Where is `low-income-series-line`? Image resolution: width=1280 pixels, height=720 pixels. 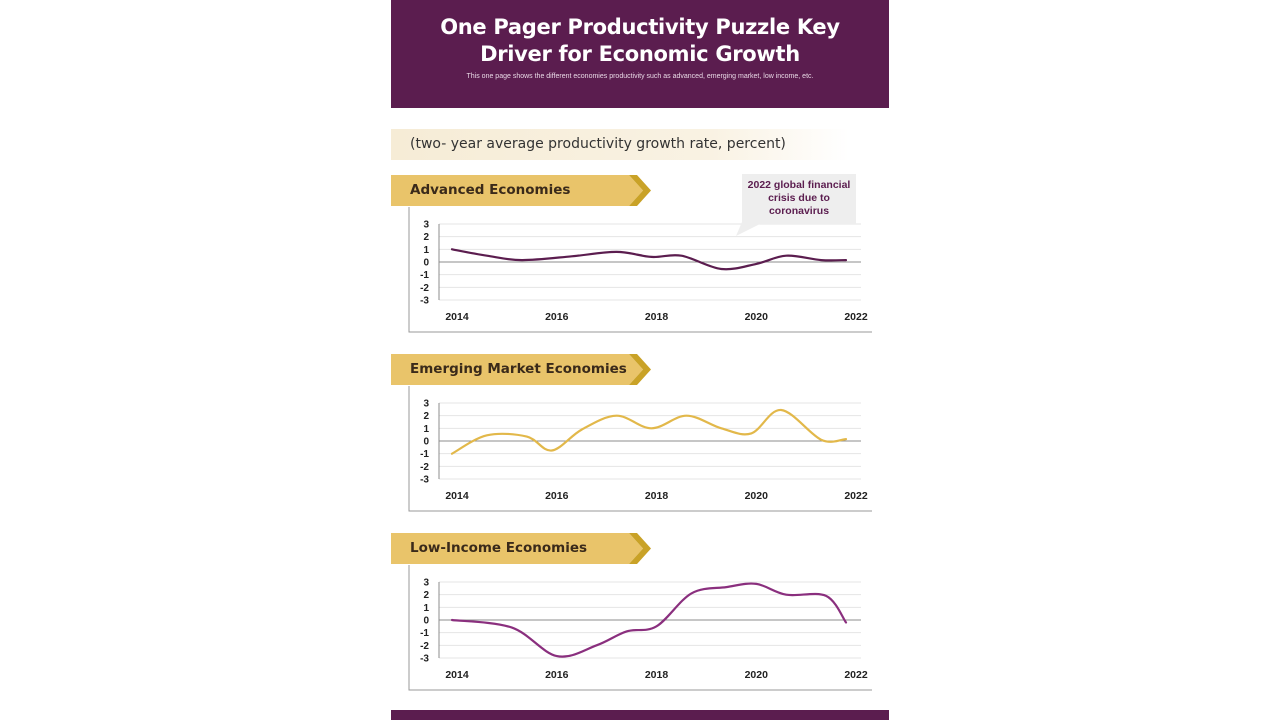
low-income-series-line is located at coordinates (649, 620).